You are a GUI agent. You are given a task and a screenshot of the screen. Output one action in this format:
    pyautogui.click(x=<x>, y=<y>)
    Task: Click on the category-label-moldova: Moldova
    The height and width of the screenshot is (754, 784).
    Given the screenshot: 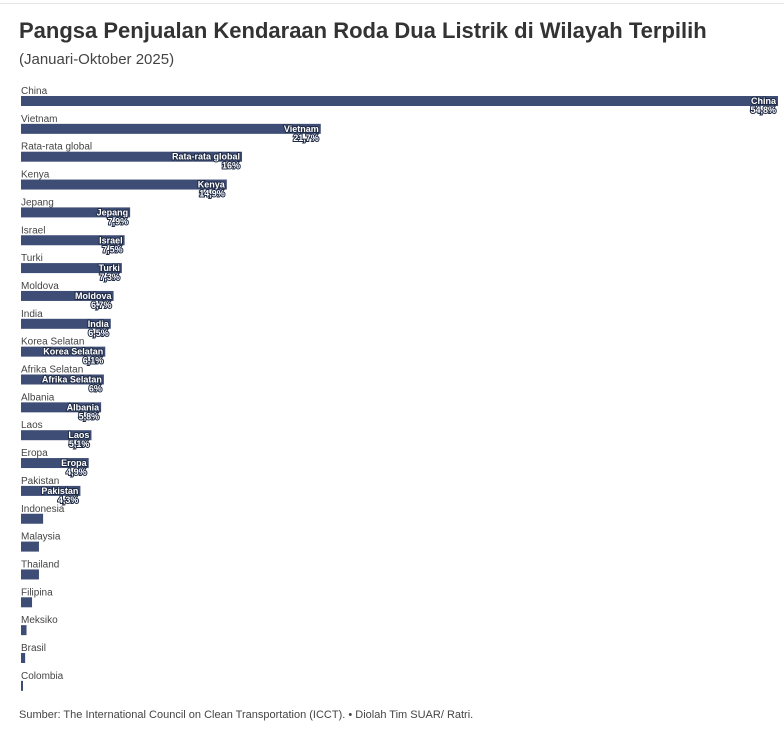 What is the action you would take?
    pyautogui.click(x=40, y=286)
    